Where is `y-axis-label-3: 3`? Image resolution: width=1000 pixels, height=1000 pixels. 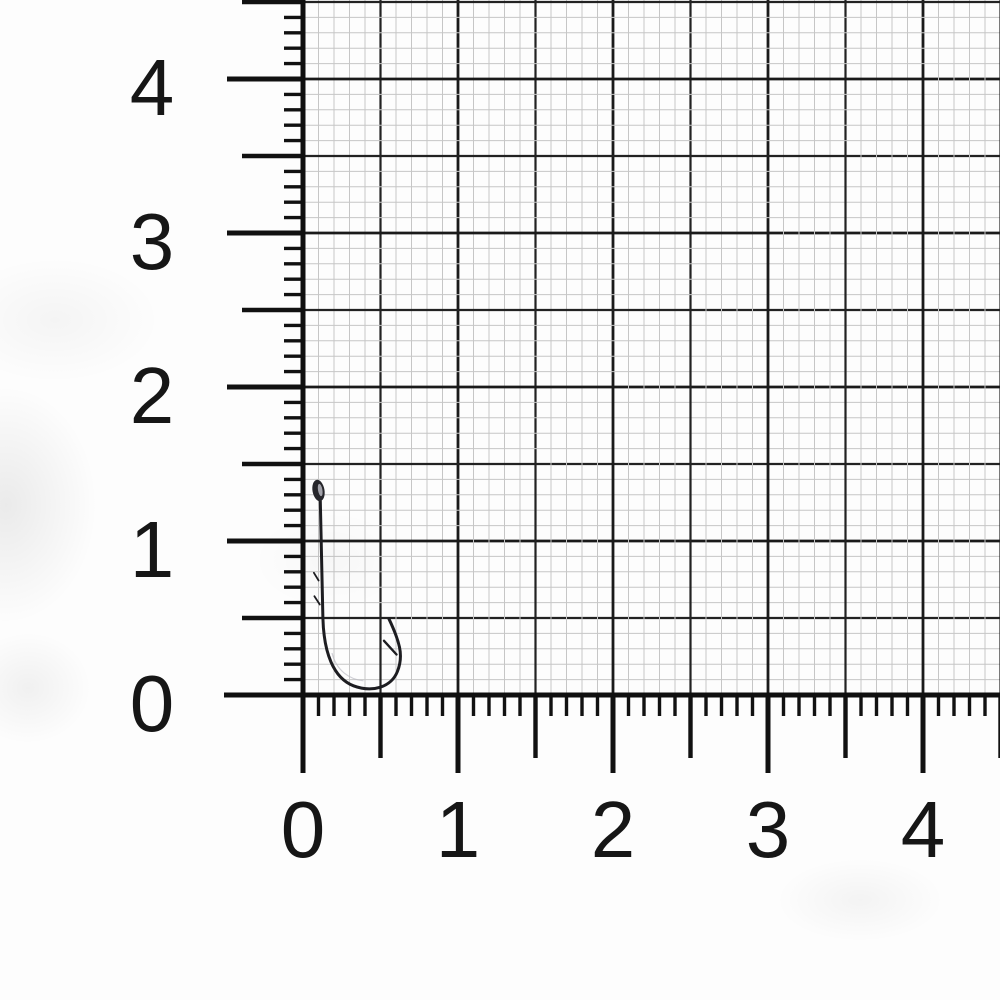
y-axis-label-3: 3 is located at coordinates (152, 241).